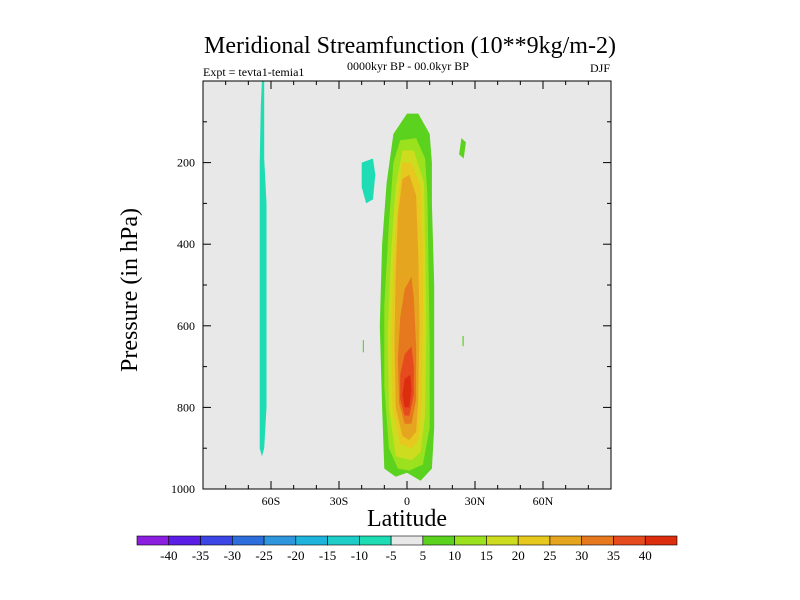 The image size is (800, 600). What do you see at coordinates (186, 163) in the screenshot?
I see `y-tick-label: 200` at bounding box center [186, 163].